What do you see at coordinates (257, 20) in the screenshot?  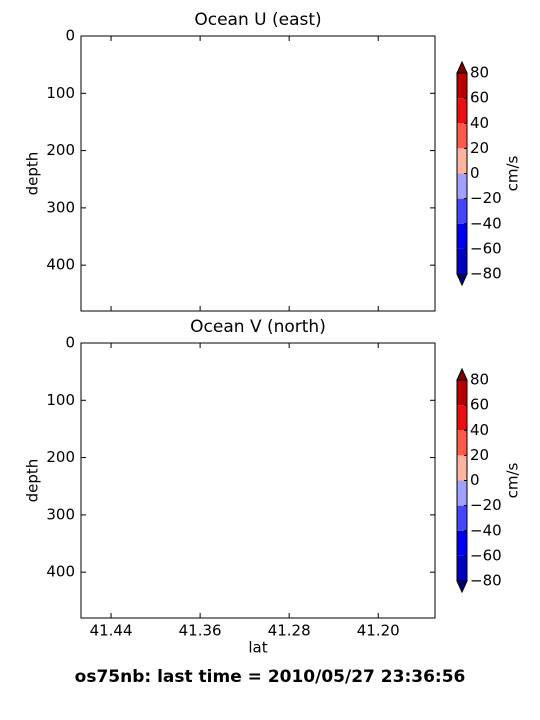 I see `chart-title: Ocean U (east)` at bounding box center [257, 20].